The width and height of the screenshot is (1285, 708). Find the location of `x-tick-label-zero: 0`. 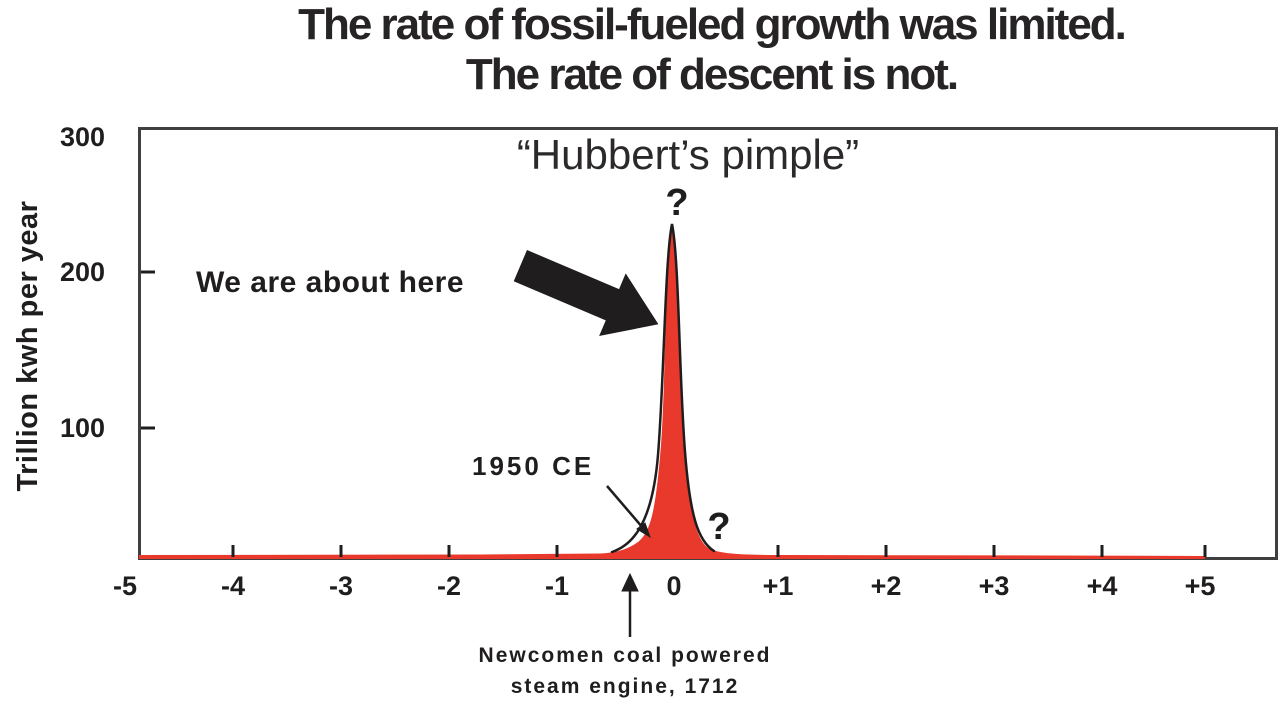

x-tick-label-zero: 0 is located at coordinates (674, 586).